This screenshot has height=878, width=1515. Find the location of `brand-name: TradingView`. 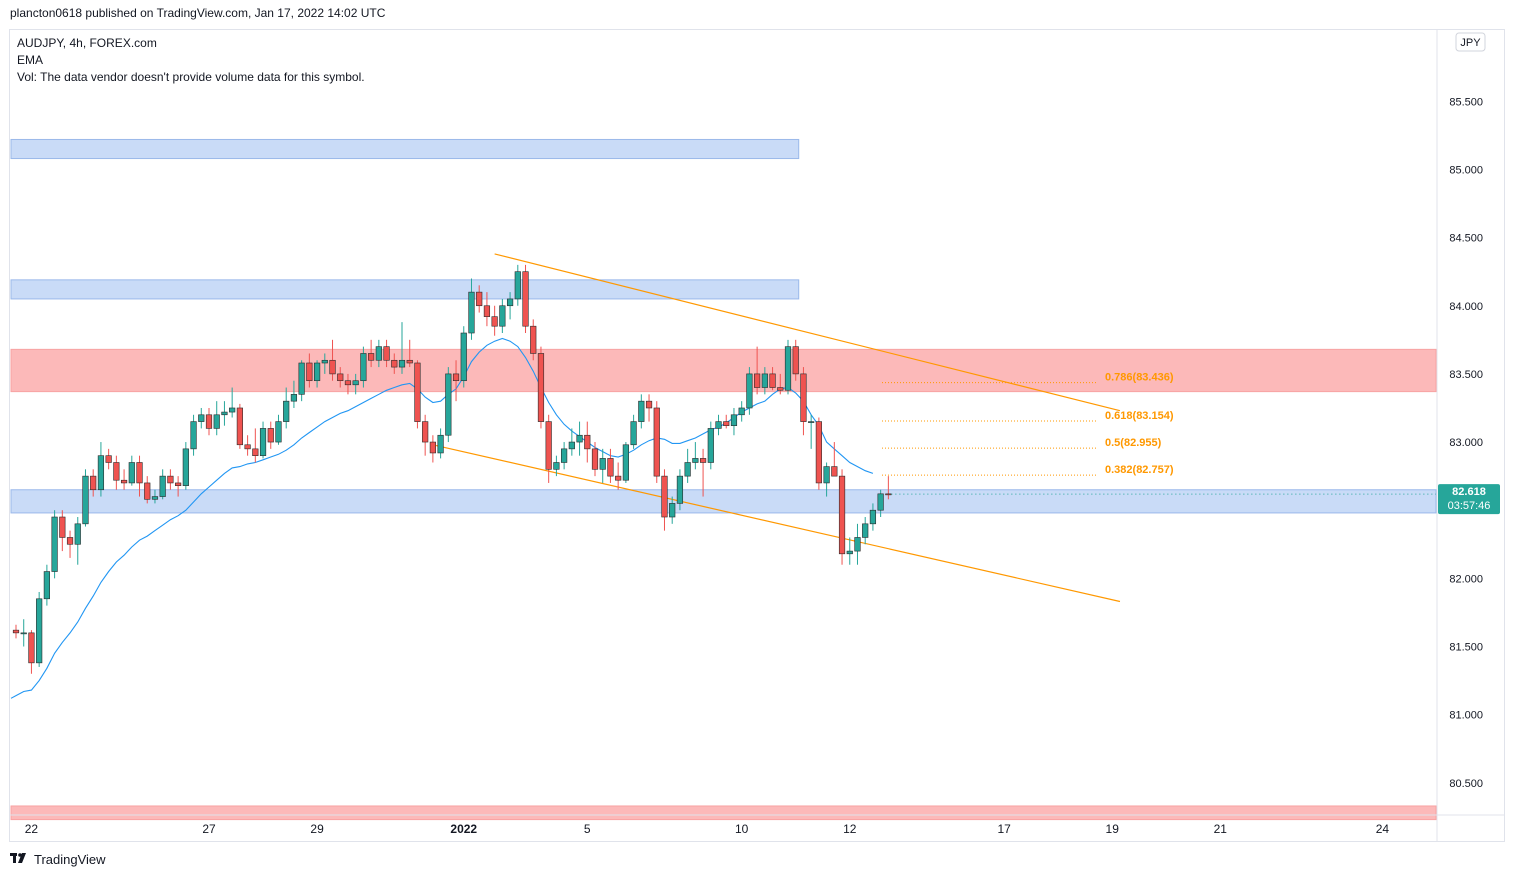

brand-name: TradingView is located at coordinates (70, 859).